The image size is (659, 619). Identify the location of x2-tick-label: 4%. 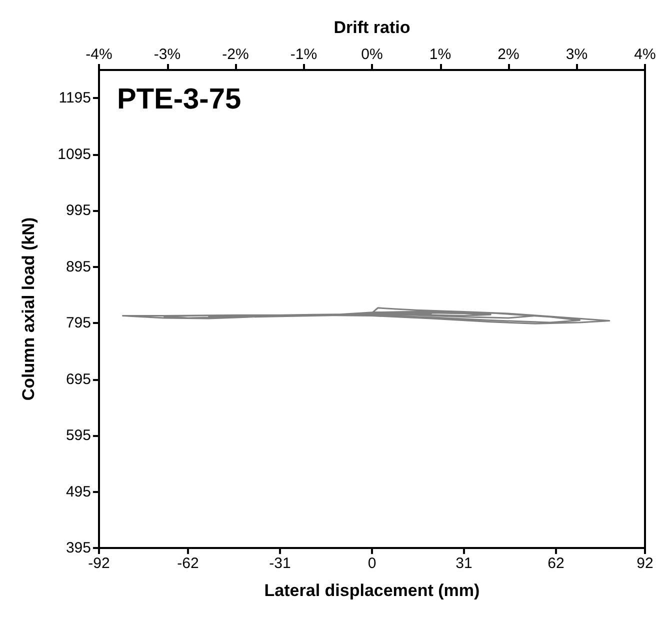
(645, 54).